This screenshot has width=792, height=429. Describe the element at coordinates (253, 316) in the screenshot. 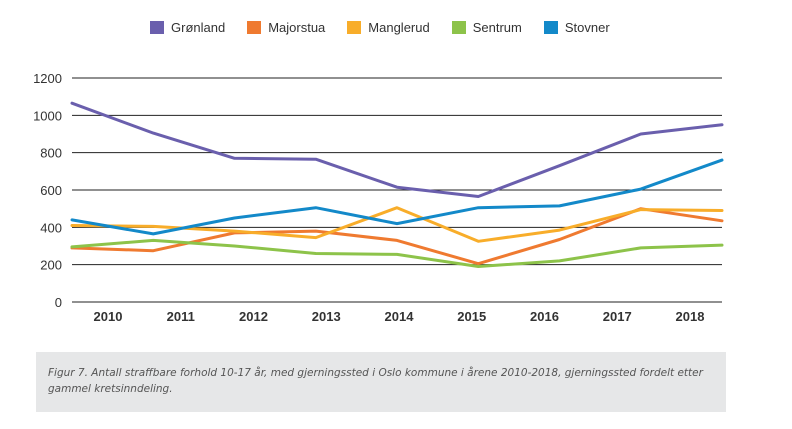

I see `x-tick-label: 2012` at that location.